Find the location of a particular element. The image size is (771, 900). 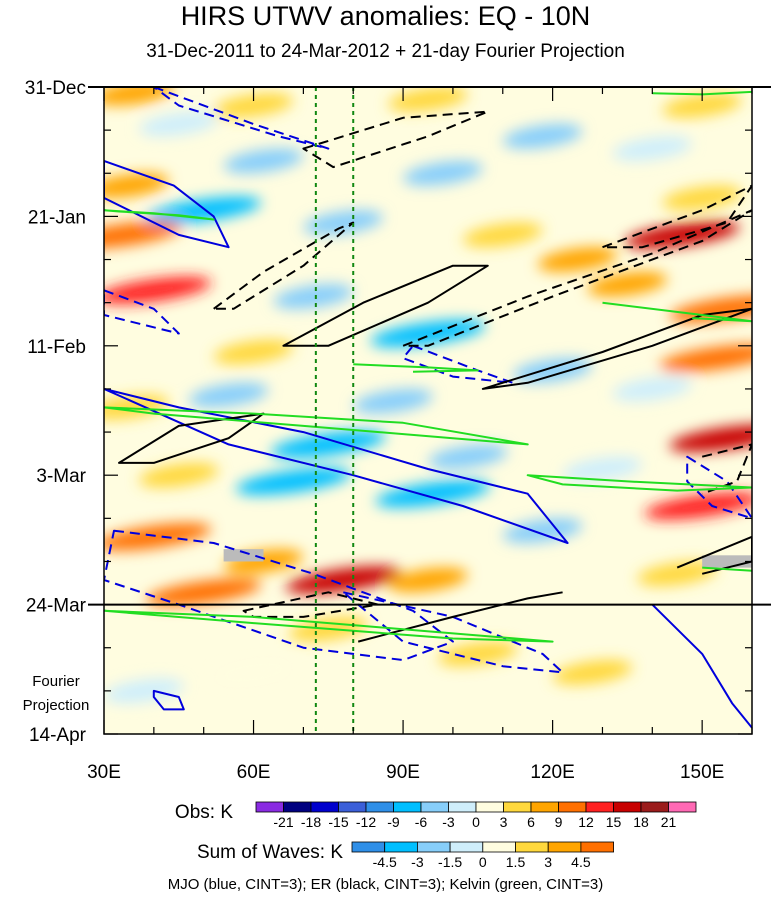

waves-colorbar-tick: 4.5 is located at coordinates (581, 862).